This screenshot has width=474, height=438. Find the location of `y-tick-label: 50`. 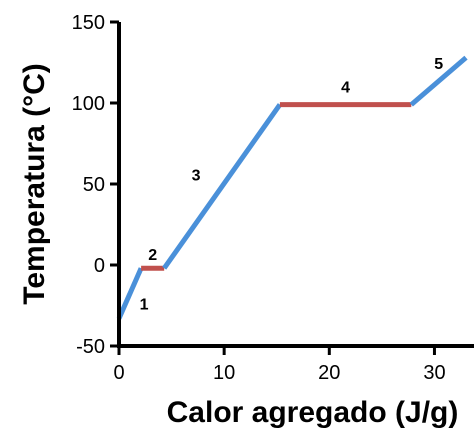

y-tick-label: 50 is located at coordinates (94, 185).